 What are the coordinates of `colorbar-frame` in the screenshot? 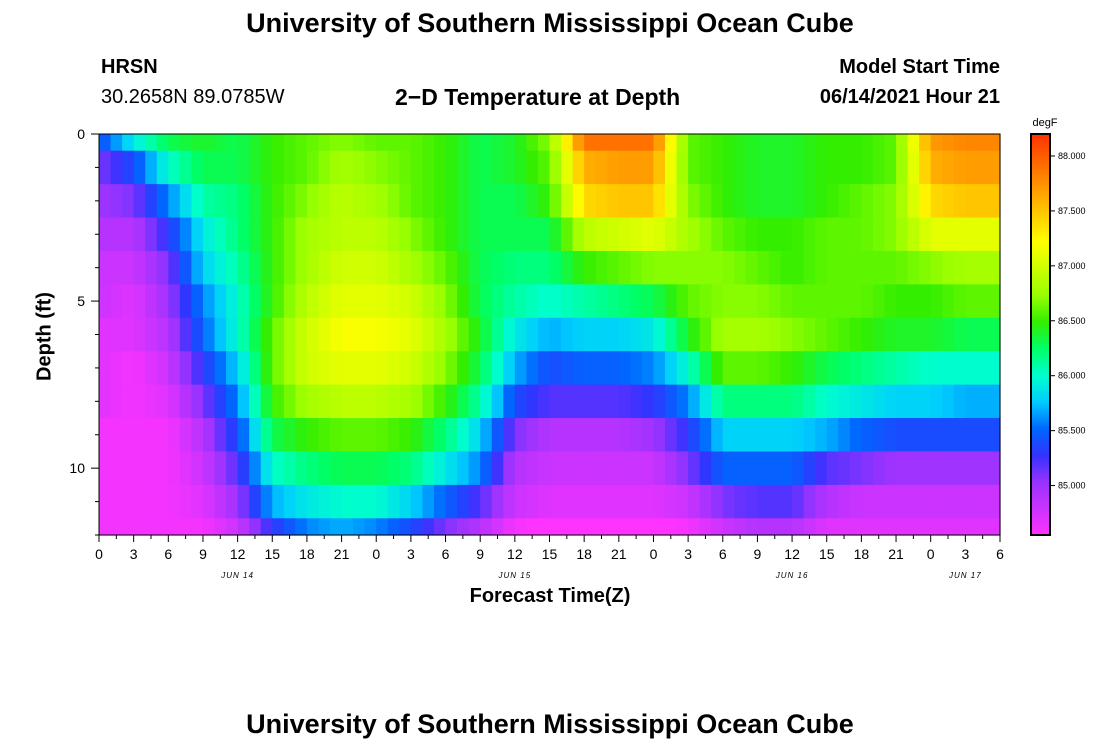 It's located at (1040, 334).